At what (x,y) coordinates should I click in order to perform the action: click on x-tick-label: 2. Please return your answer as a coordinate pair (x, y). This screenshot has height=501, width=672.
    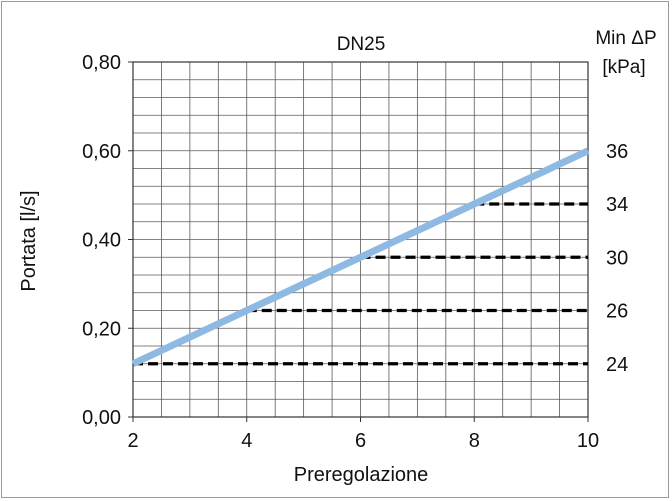
    Looking at the image, I should click on (132, 441).